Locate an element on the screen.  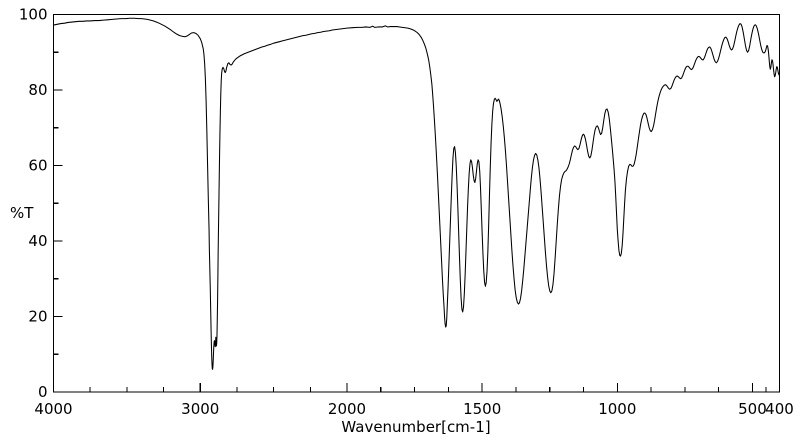
x-tick-label: 4000 is located at coordinates (53, 409).